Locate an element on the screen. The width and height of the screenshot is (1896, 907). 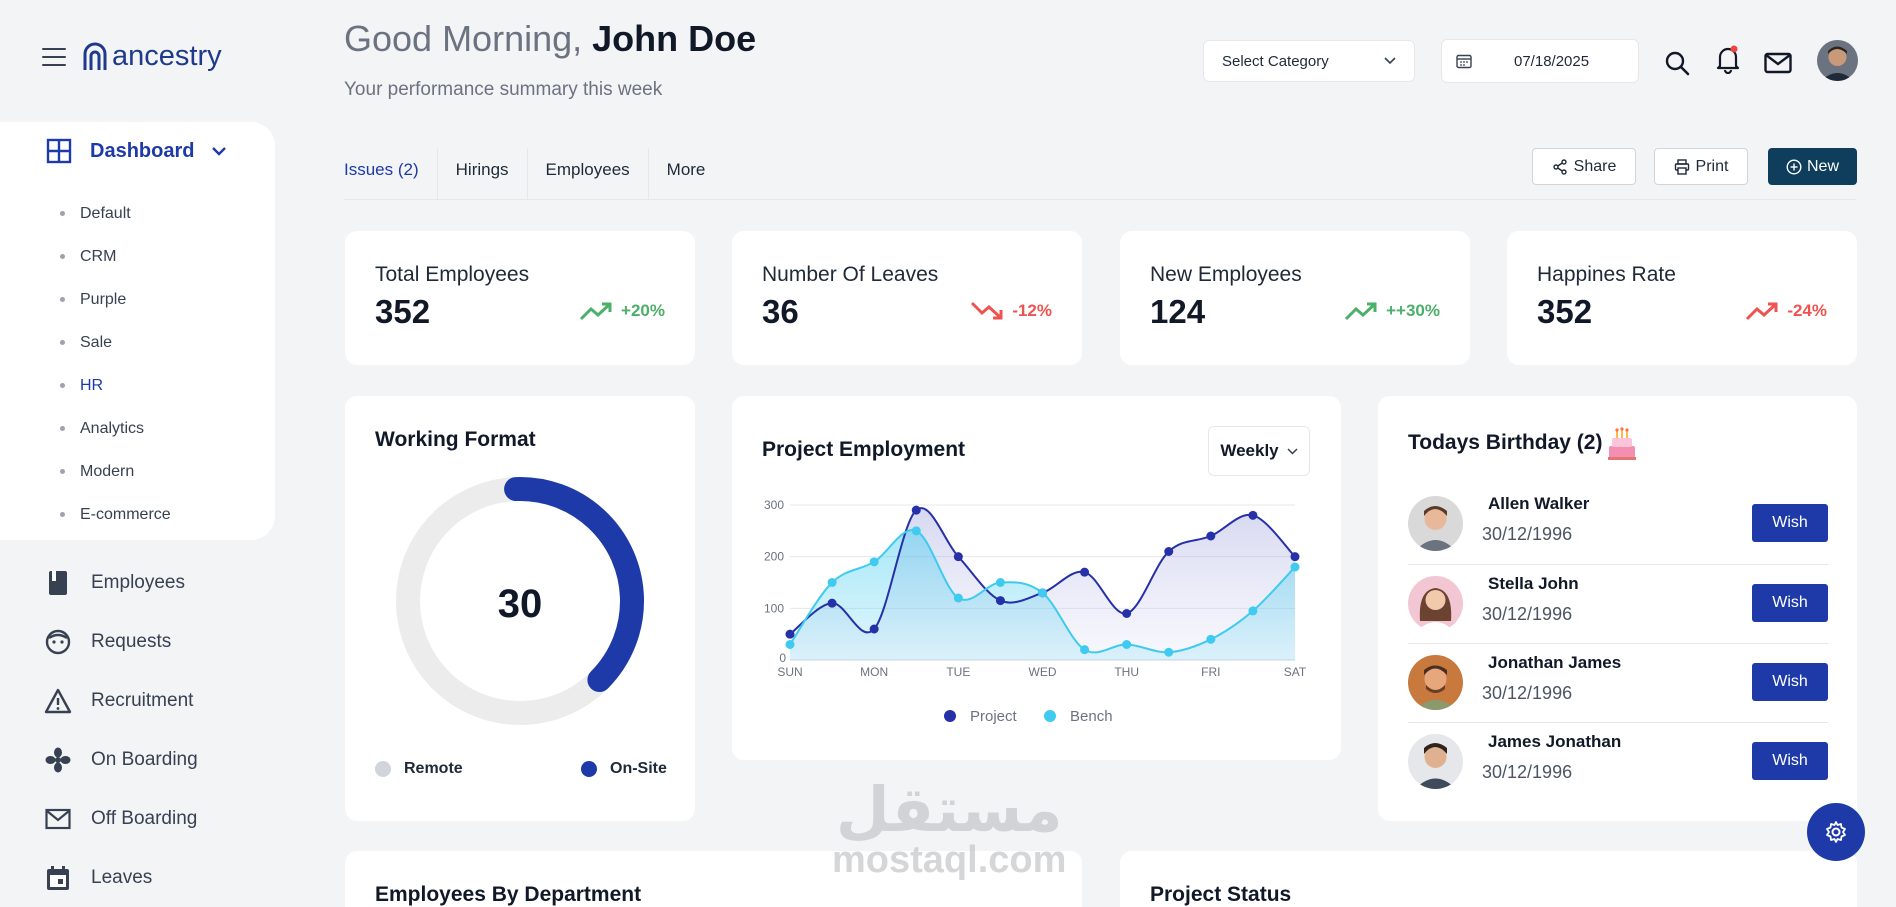
x-tick-label: TUE is located at coordinates (958, 672).